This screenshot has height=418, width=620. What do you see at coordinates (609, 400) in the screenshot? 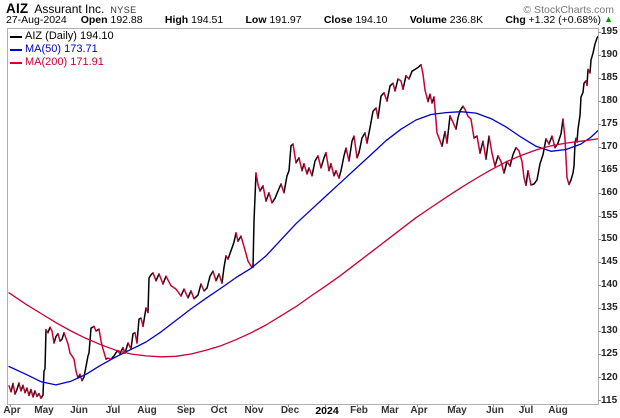
I see `y-axis-label: 115` at bounding box center [609, 400].